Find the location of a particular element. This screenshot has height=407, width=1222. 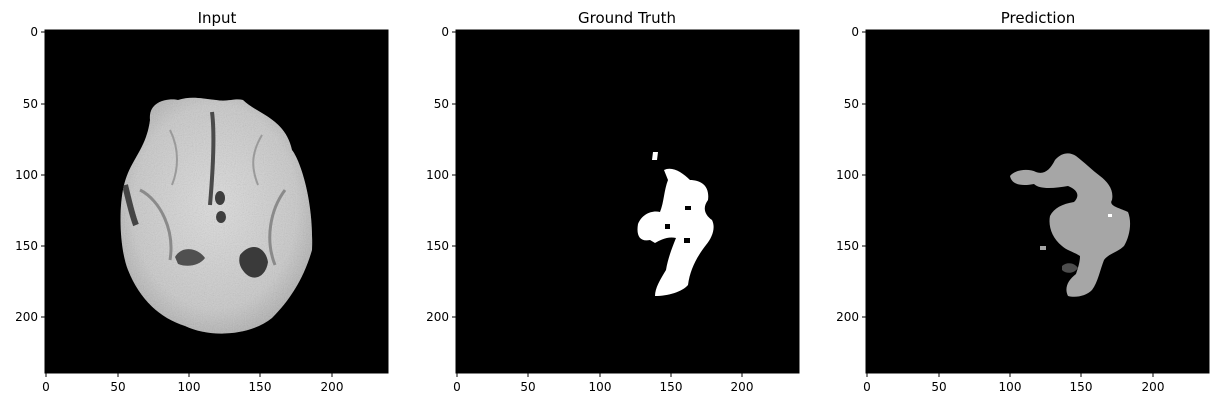

panel-title: Ground Truth is located at coordinates (627, 18).